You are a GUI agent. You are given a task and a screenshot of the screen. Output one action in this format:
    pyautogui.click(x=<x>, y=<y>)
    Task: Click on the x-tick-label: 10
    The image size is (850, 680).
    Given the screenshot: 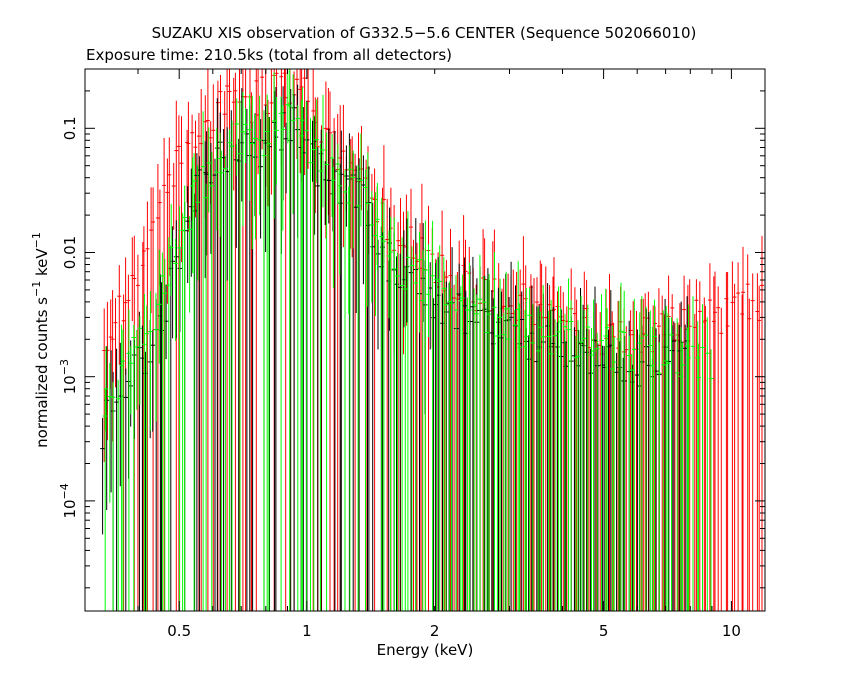 What is the action you would take?
    pyautogui.click(x=731, y=631)
    